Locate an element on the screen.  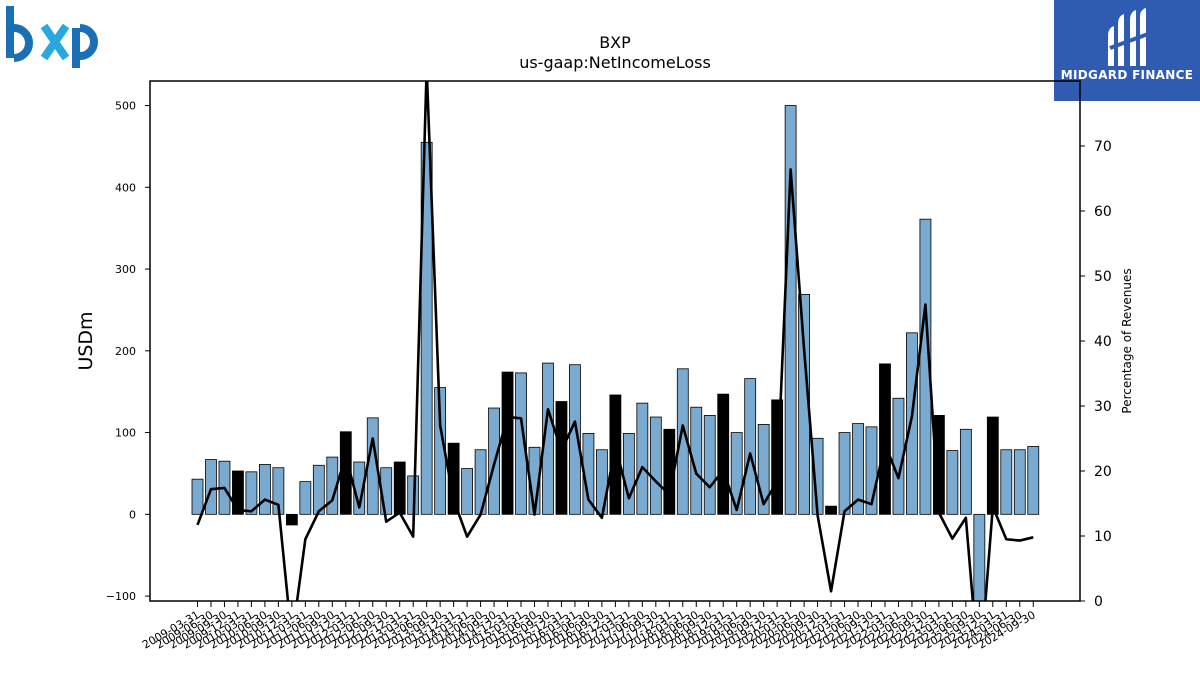
chart-title: BXP is located at coordinates (615, 42).